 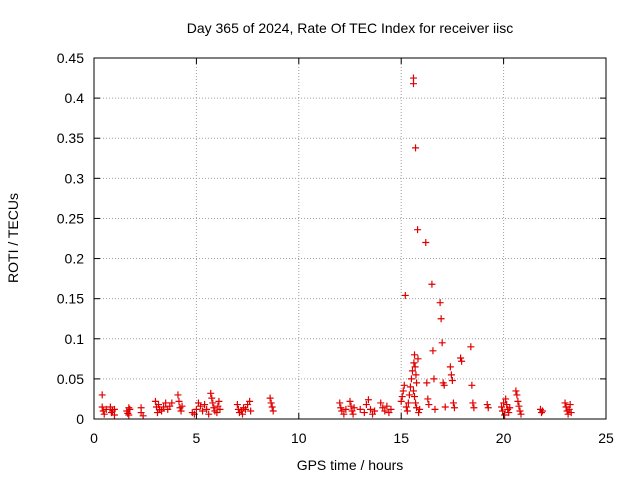 I want to click on x-tick-label: 15, so click(x=401, y=438).